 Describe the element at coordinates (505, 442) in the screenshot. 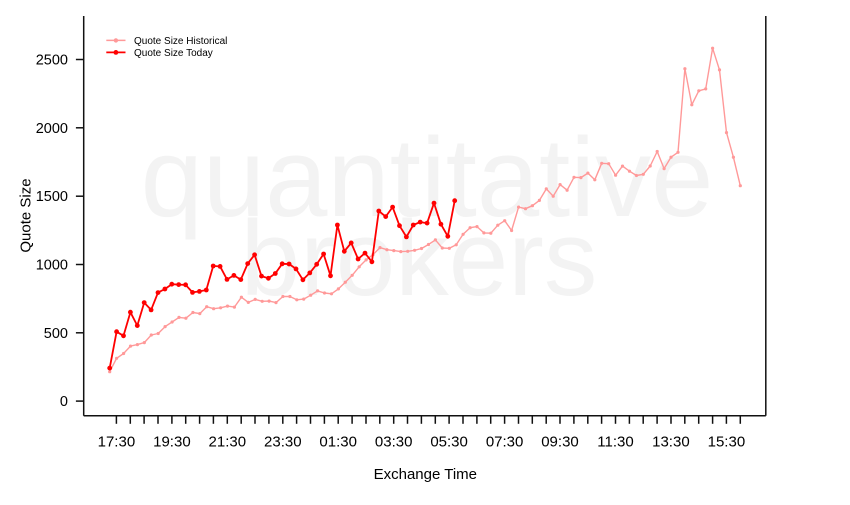

I see `svg-text: 07:30` at that location.